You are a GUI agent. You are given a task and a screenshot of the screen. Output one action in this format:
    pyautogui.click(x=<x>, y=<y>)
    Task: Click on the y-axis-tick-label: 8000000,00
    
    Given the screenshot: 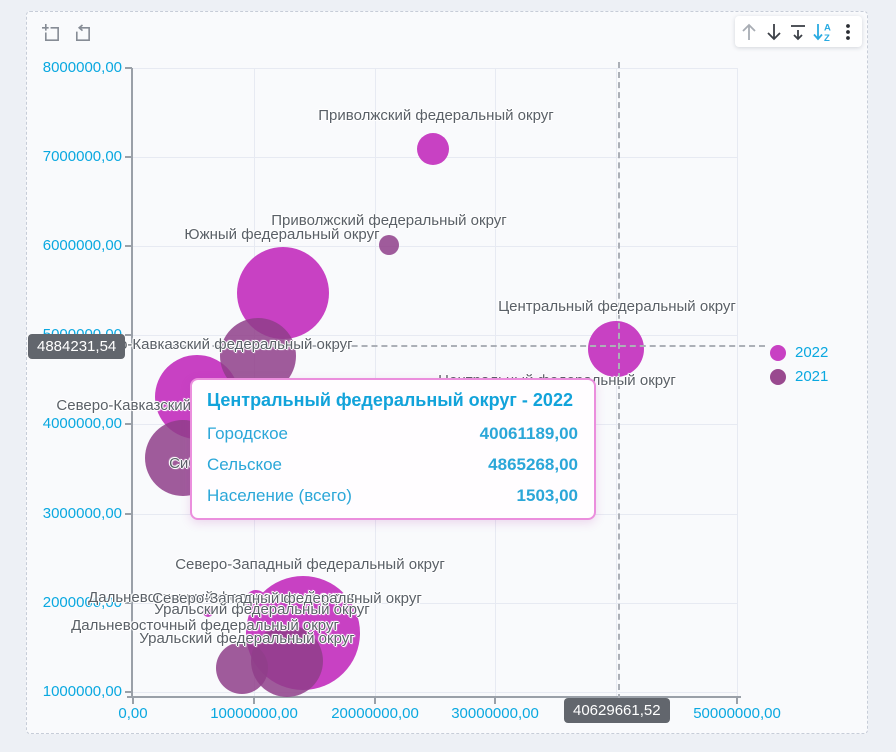 What is the action you would take?
    pyautogui.click(x=82, y=67)
    